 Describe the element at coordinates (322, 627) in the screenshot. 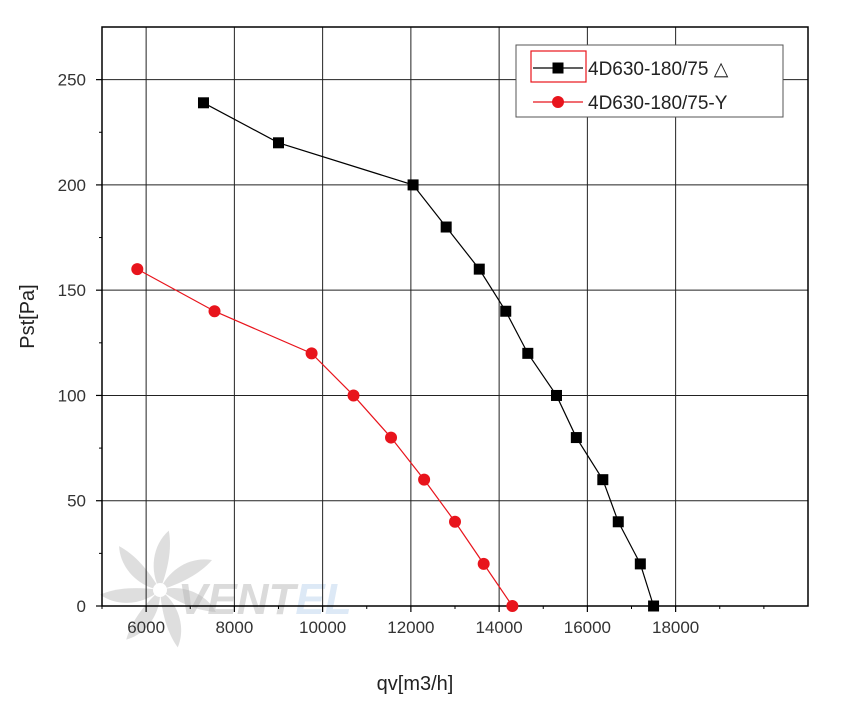

I see `x-tick-label: 10000` at that location.